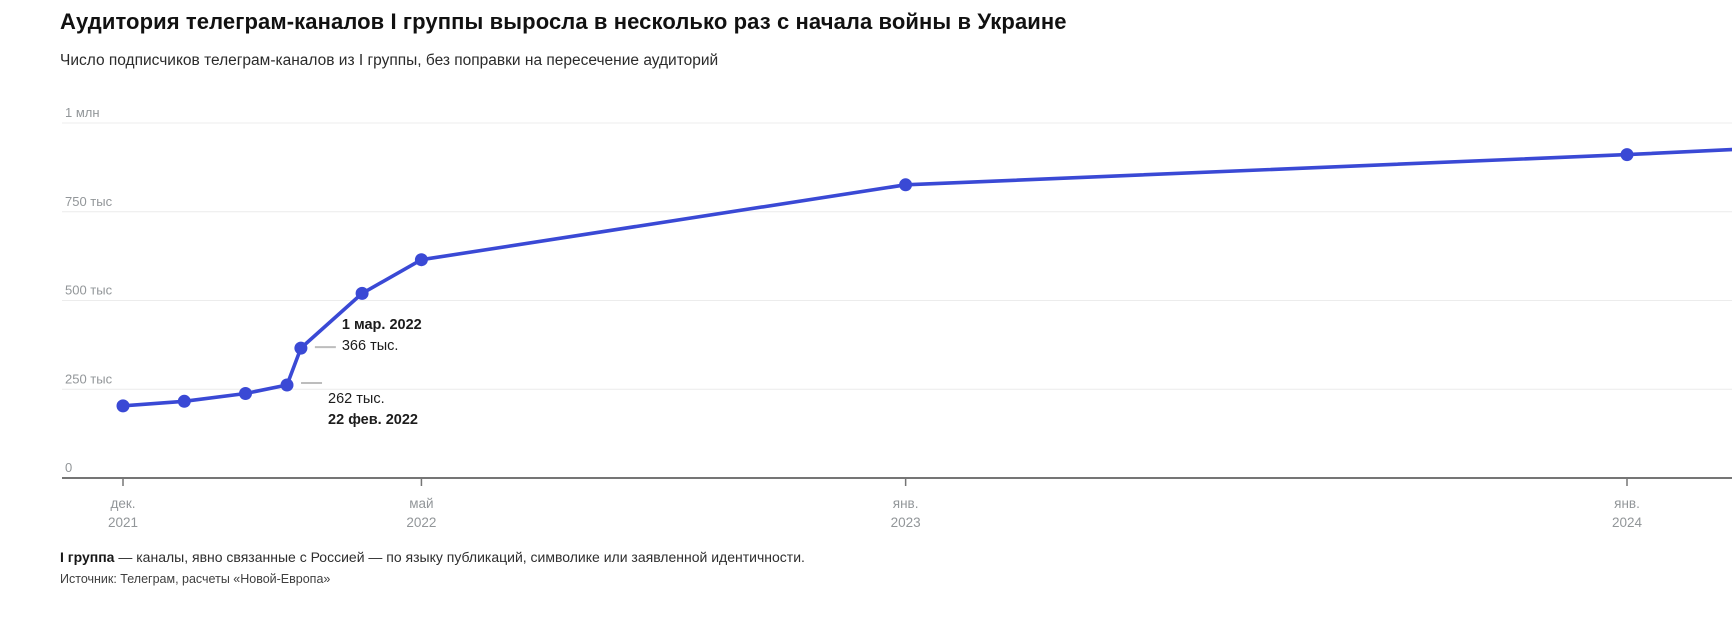 This screenshot has height=640, width=1732. Describe the element at coordinates (68, 467) in the screenshot. I see `y-tick-label: 0` at that location.